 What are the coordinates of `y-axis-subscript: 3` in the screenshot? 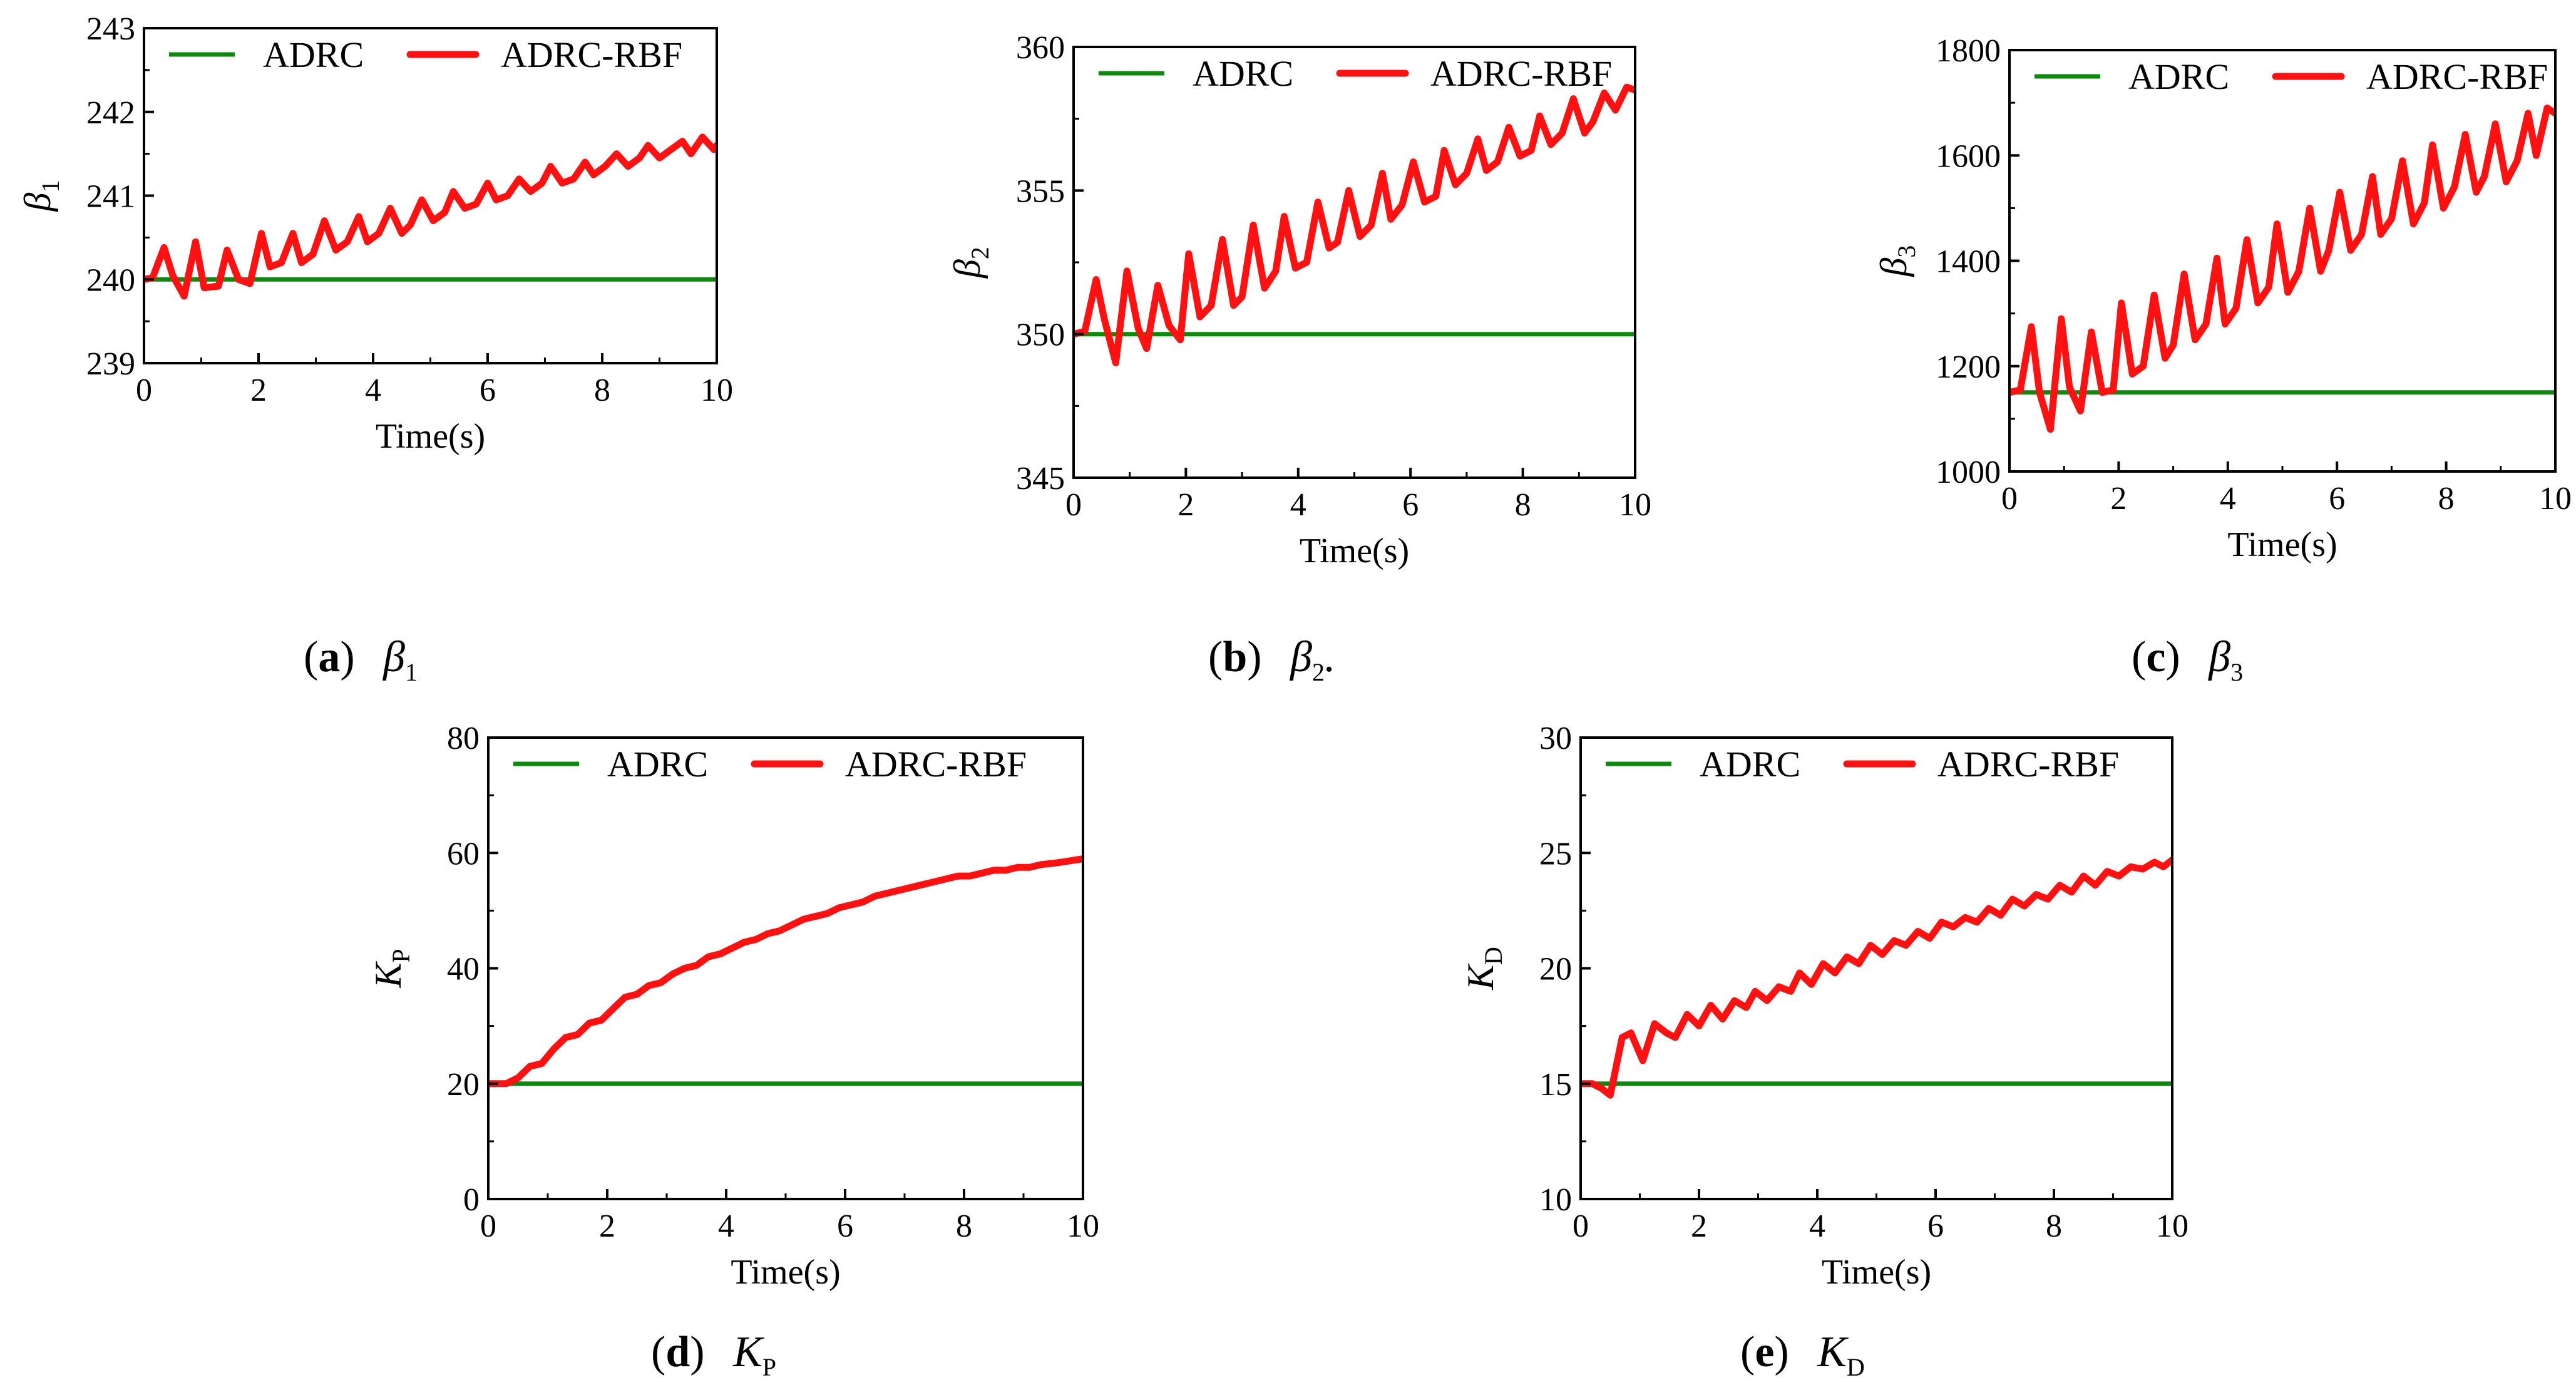 It's located at (1906, 252).